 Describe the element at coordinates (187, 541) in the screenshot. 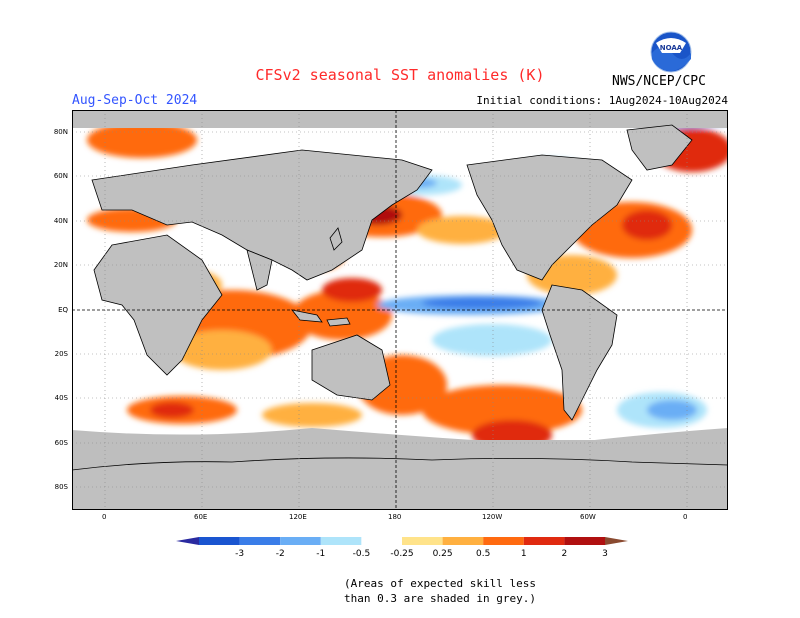

I see `legend-arrow-left` at that location.